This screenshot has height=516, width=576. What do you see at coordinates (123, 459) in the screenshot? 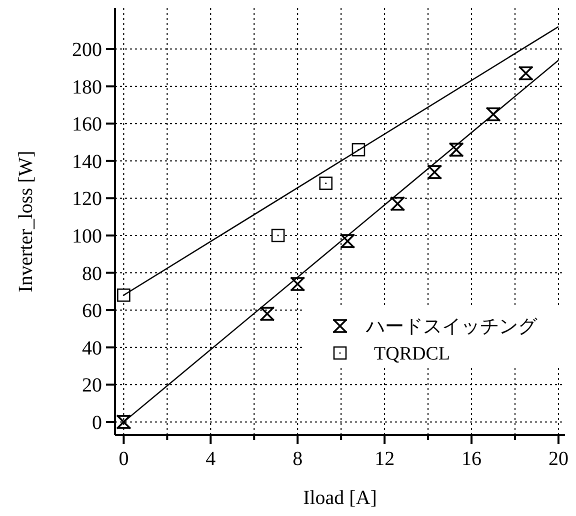
I see `x-tick-label: 0` at bounding box center [123, 459].